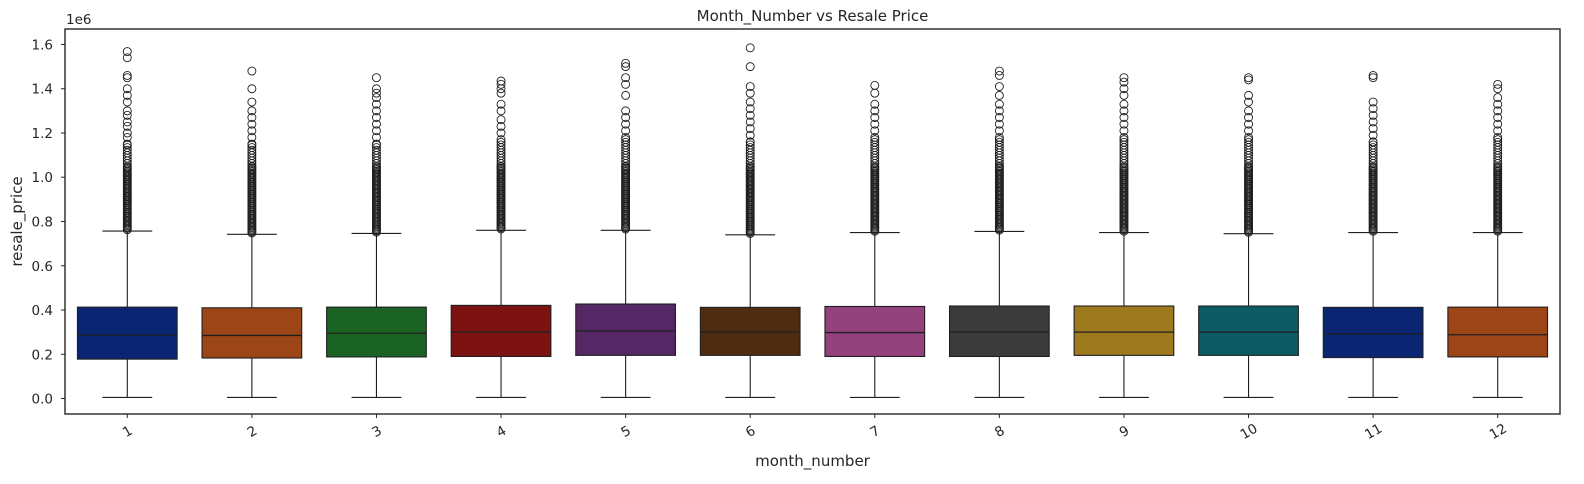 The image size is (1584, 484). I want to click on y-tick-label: 1.6, so click(42, 45).